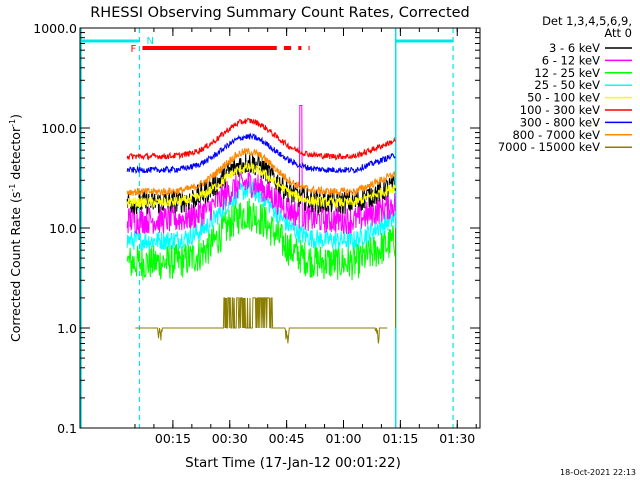 This screenshot has width=640, height=480. I want to click on legend-label: 100 - 300 keV, so click(560, 110).